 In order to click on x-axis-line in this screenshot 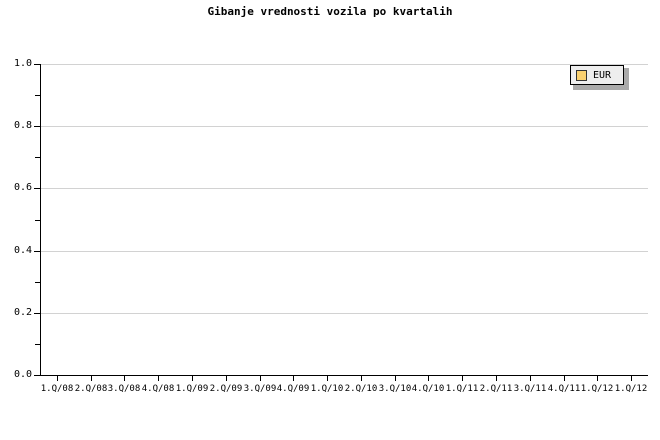, I will do `click(344, 375)`.